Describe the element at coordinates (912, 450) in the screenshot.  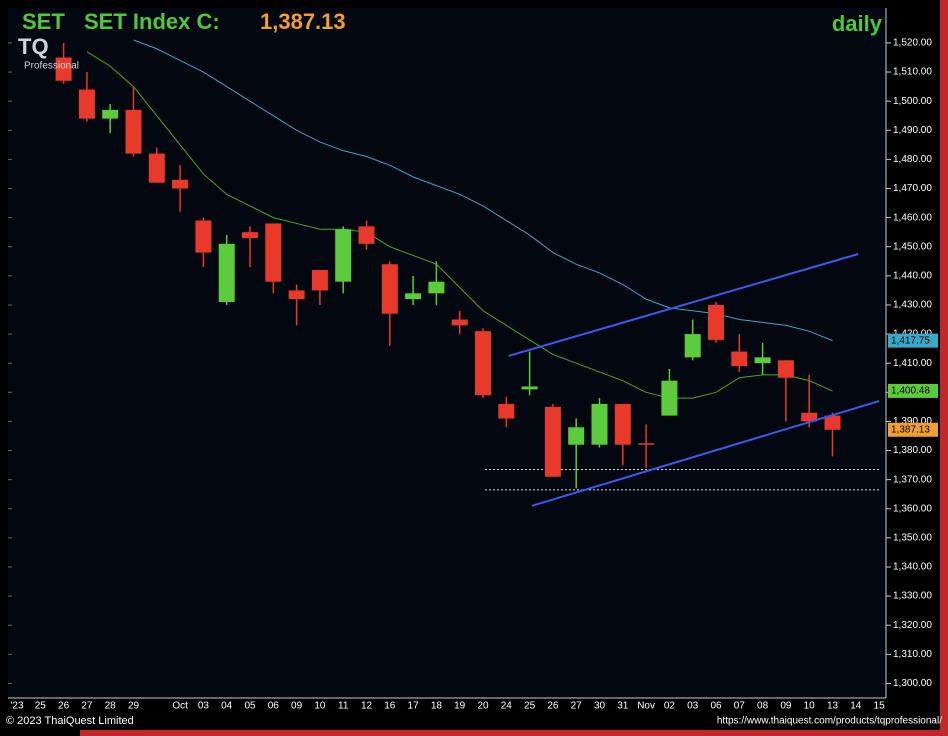
I see `y-tick-label: 1,380.00` at that location.